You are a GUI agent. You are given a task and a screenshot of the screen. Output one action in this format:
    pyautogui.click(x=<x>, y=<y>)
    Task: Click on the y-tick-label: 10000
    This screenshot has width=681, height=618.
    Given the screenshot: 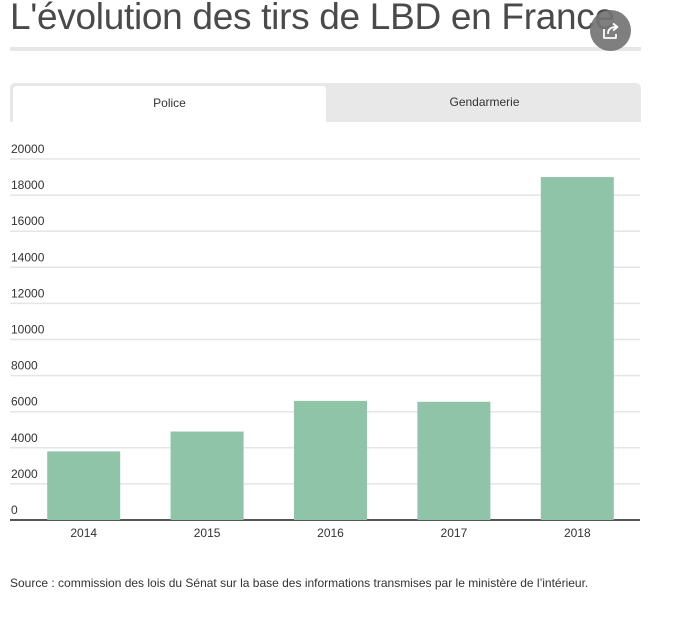 What is the action you would take?
    pyautogui.click(x=28, y=330)
    